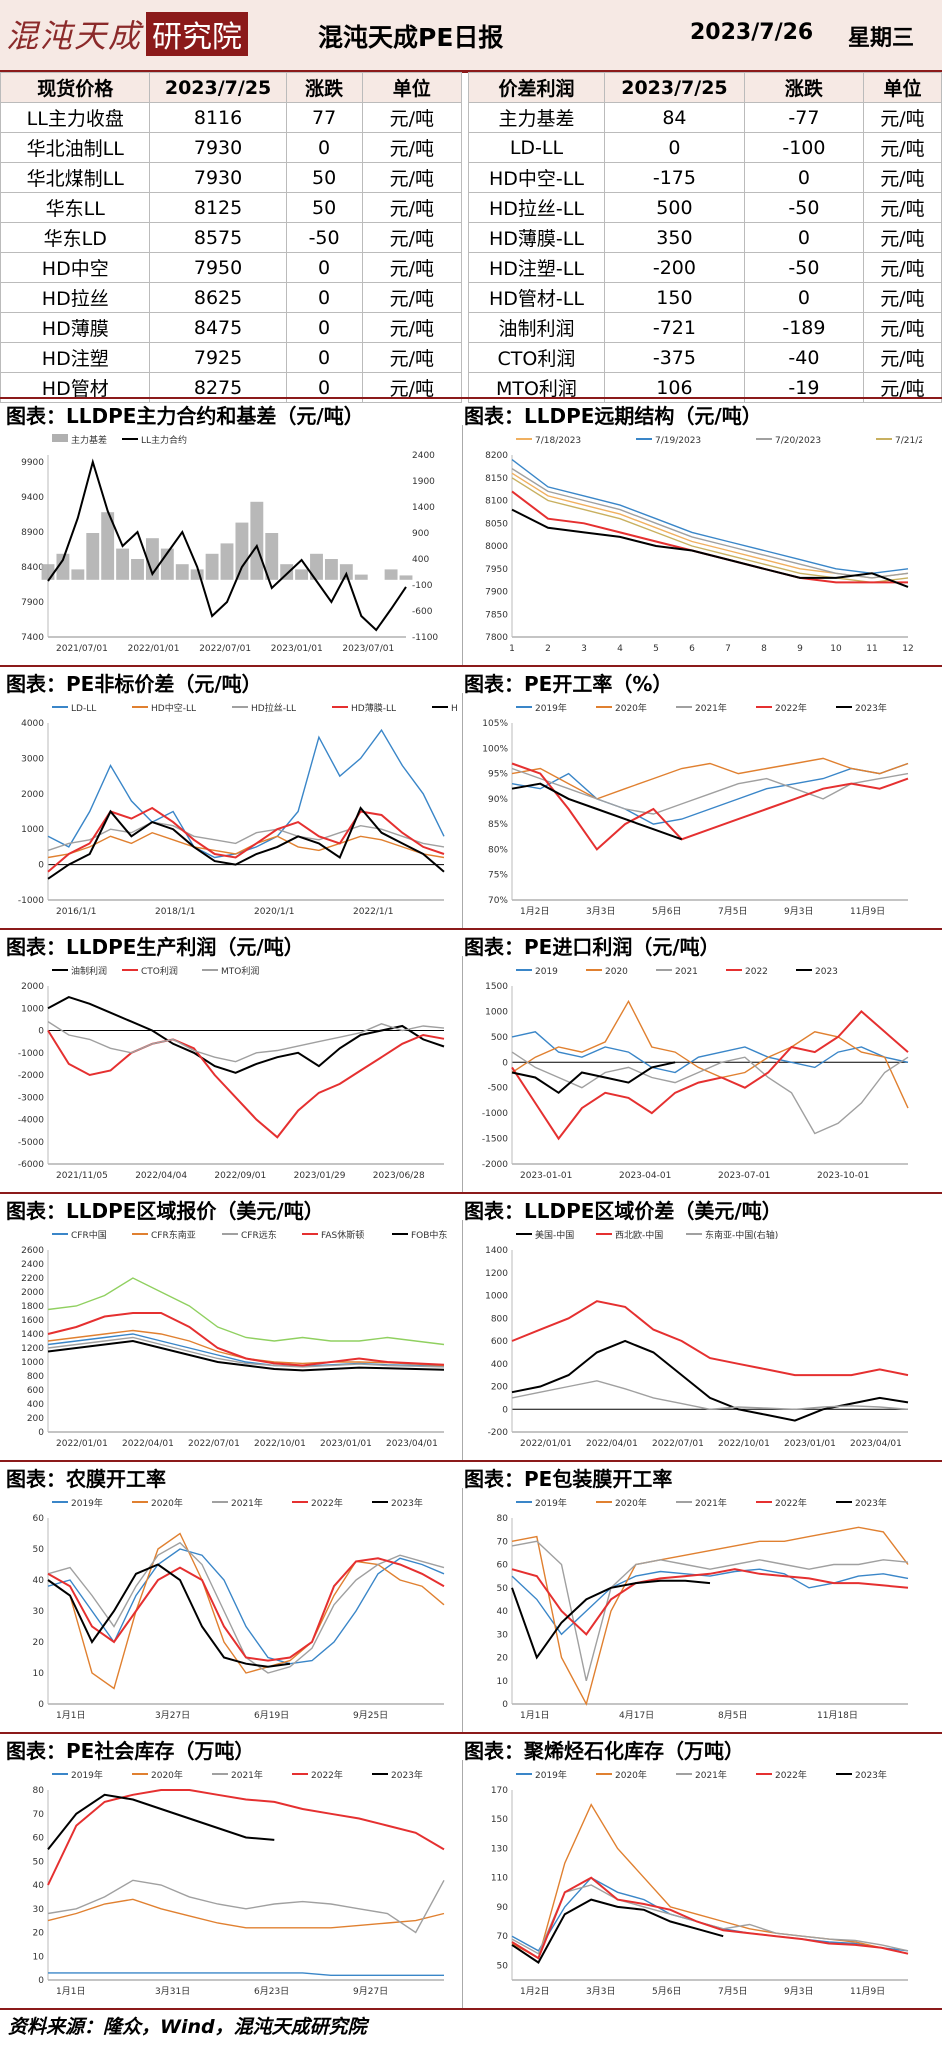  What do you see at coordinates (499, 1820) in the screenshot?
I see `y-tick-label: 150` at bounding box center [499, 1820].